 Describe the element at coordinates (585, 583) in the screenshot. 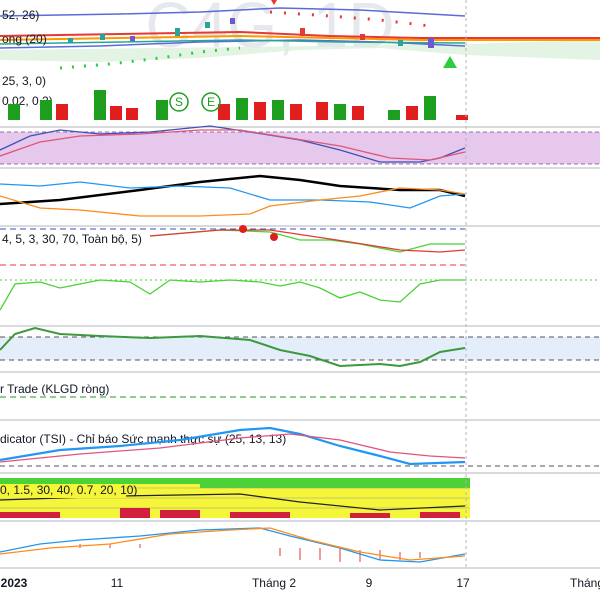

I see `x-tick-label: Tháng` at that location.